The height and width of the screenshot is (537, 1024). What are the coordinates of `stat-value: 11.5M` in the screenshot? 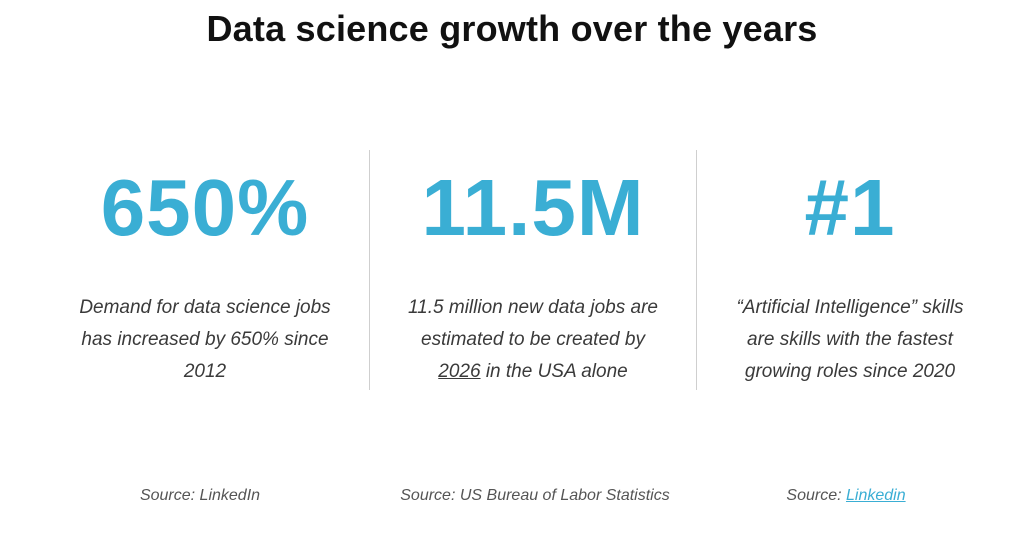 It's located at (533, 208).